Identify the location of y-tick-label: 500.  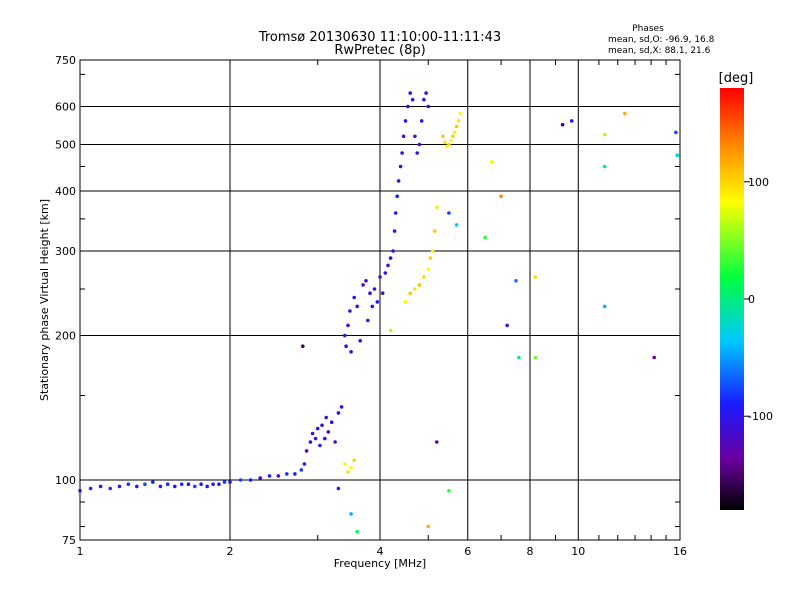
(65, 145).